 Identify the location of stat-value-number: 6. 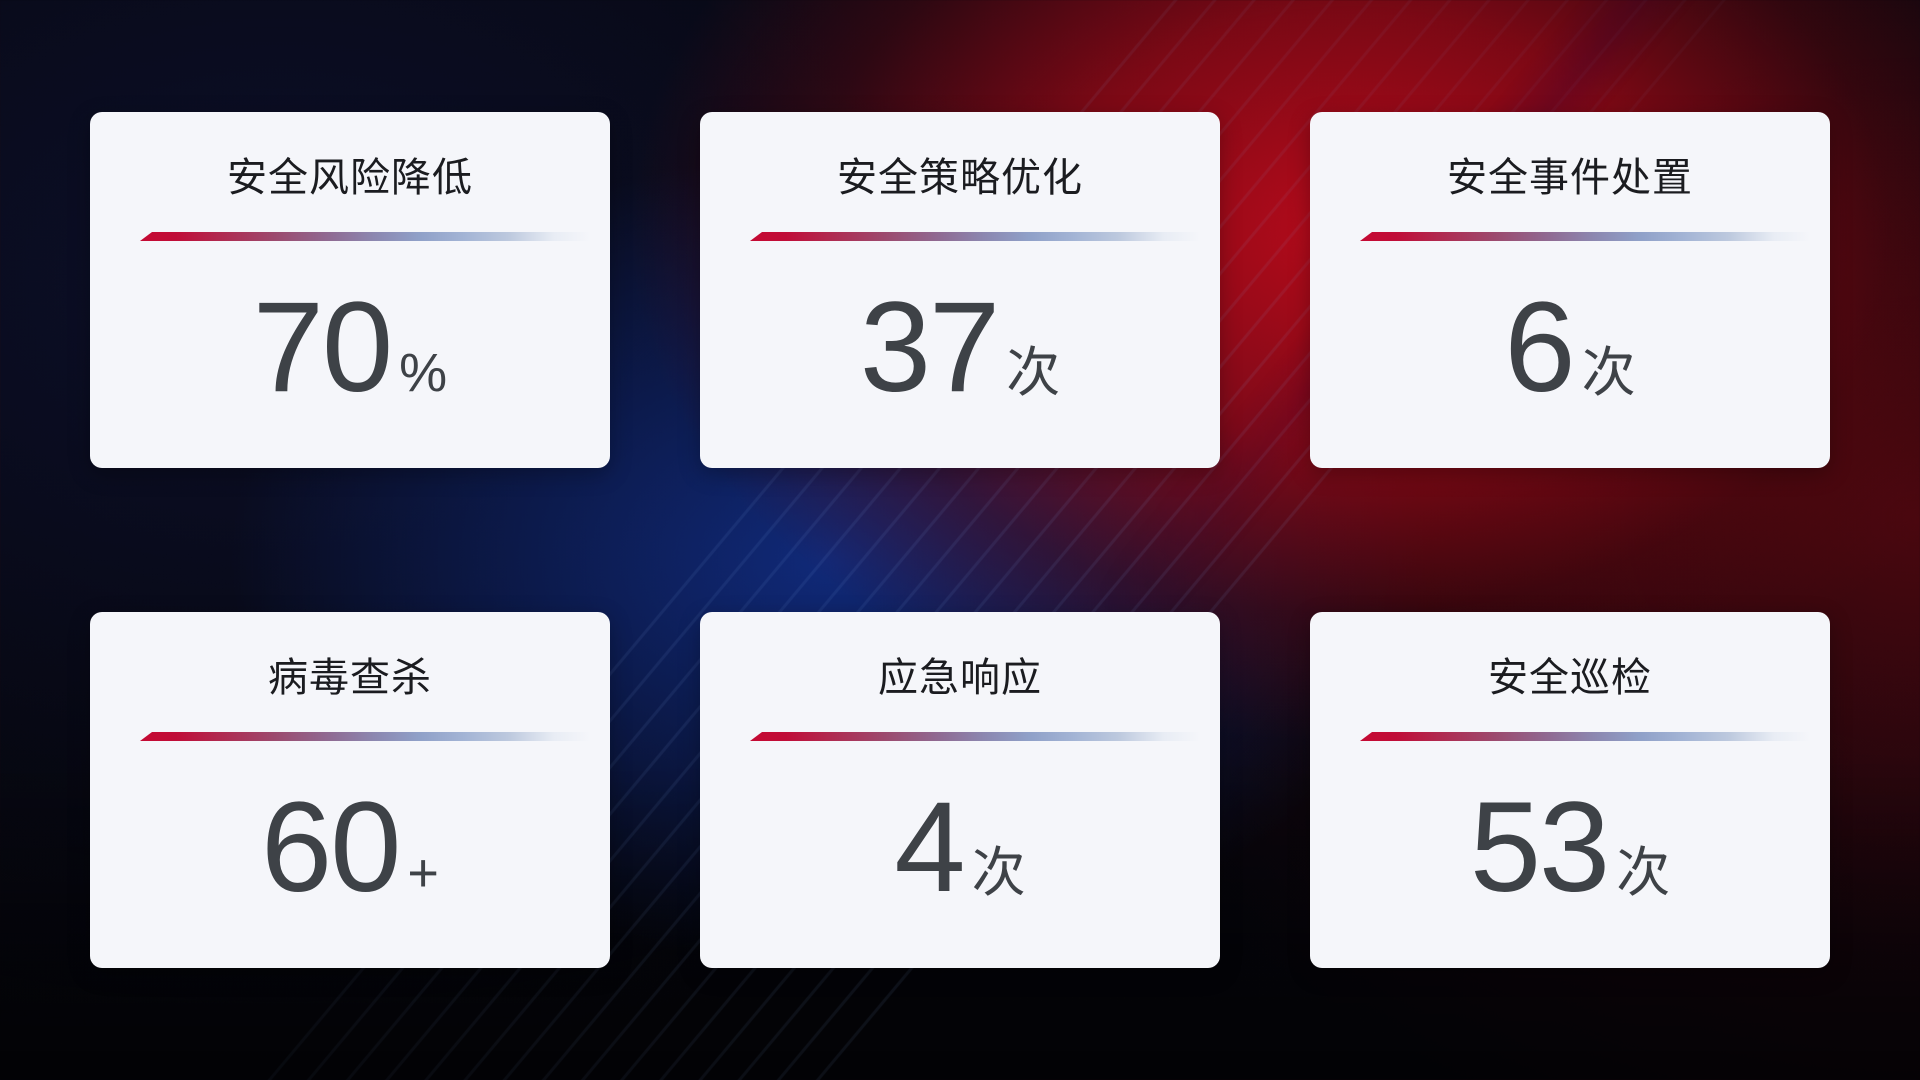
(1539, 347).